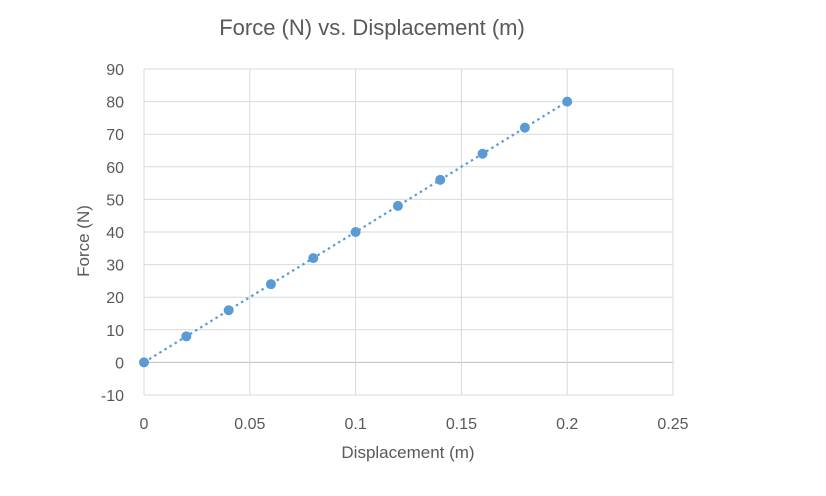 This screenshot has height=496, width=826. I want to click on y-tick-label: -10, so click(112, 396).